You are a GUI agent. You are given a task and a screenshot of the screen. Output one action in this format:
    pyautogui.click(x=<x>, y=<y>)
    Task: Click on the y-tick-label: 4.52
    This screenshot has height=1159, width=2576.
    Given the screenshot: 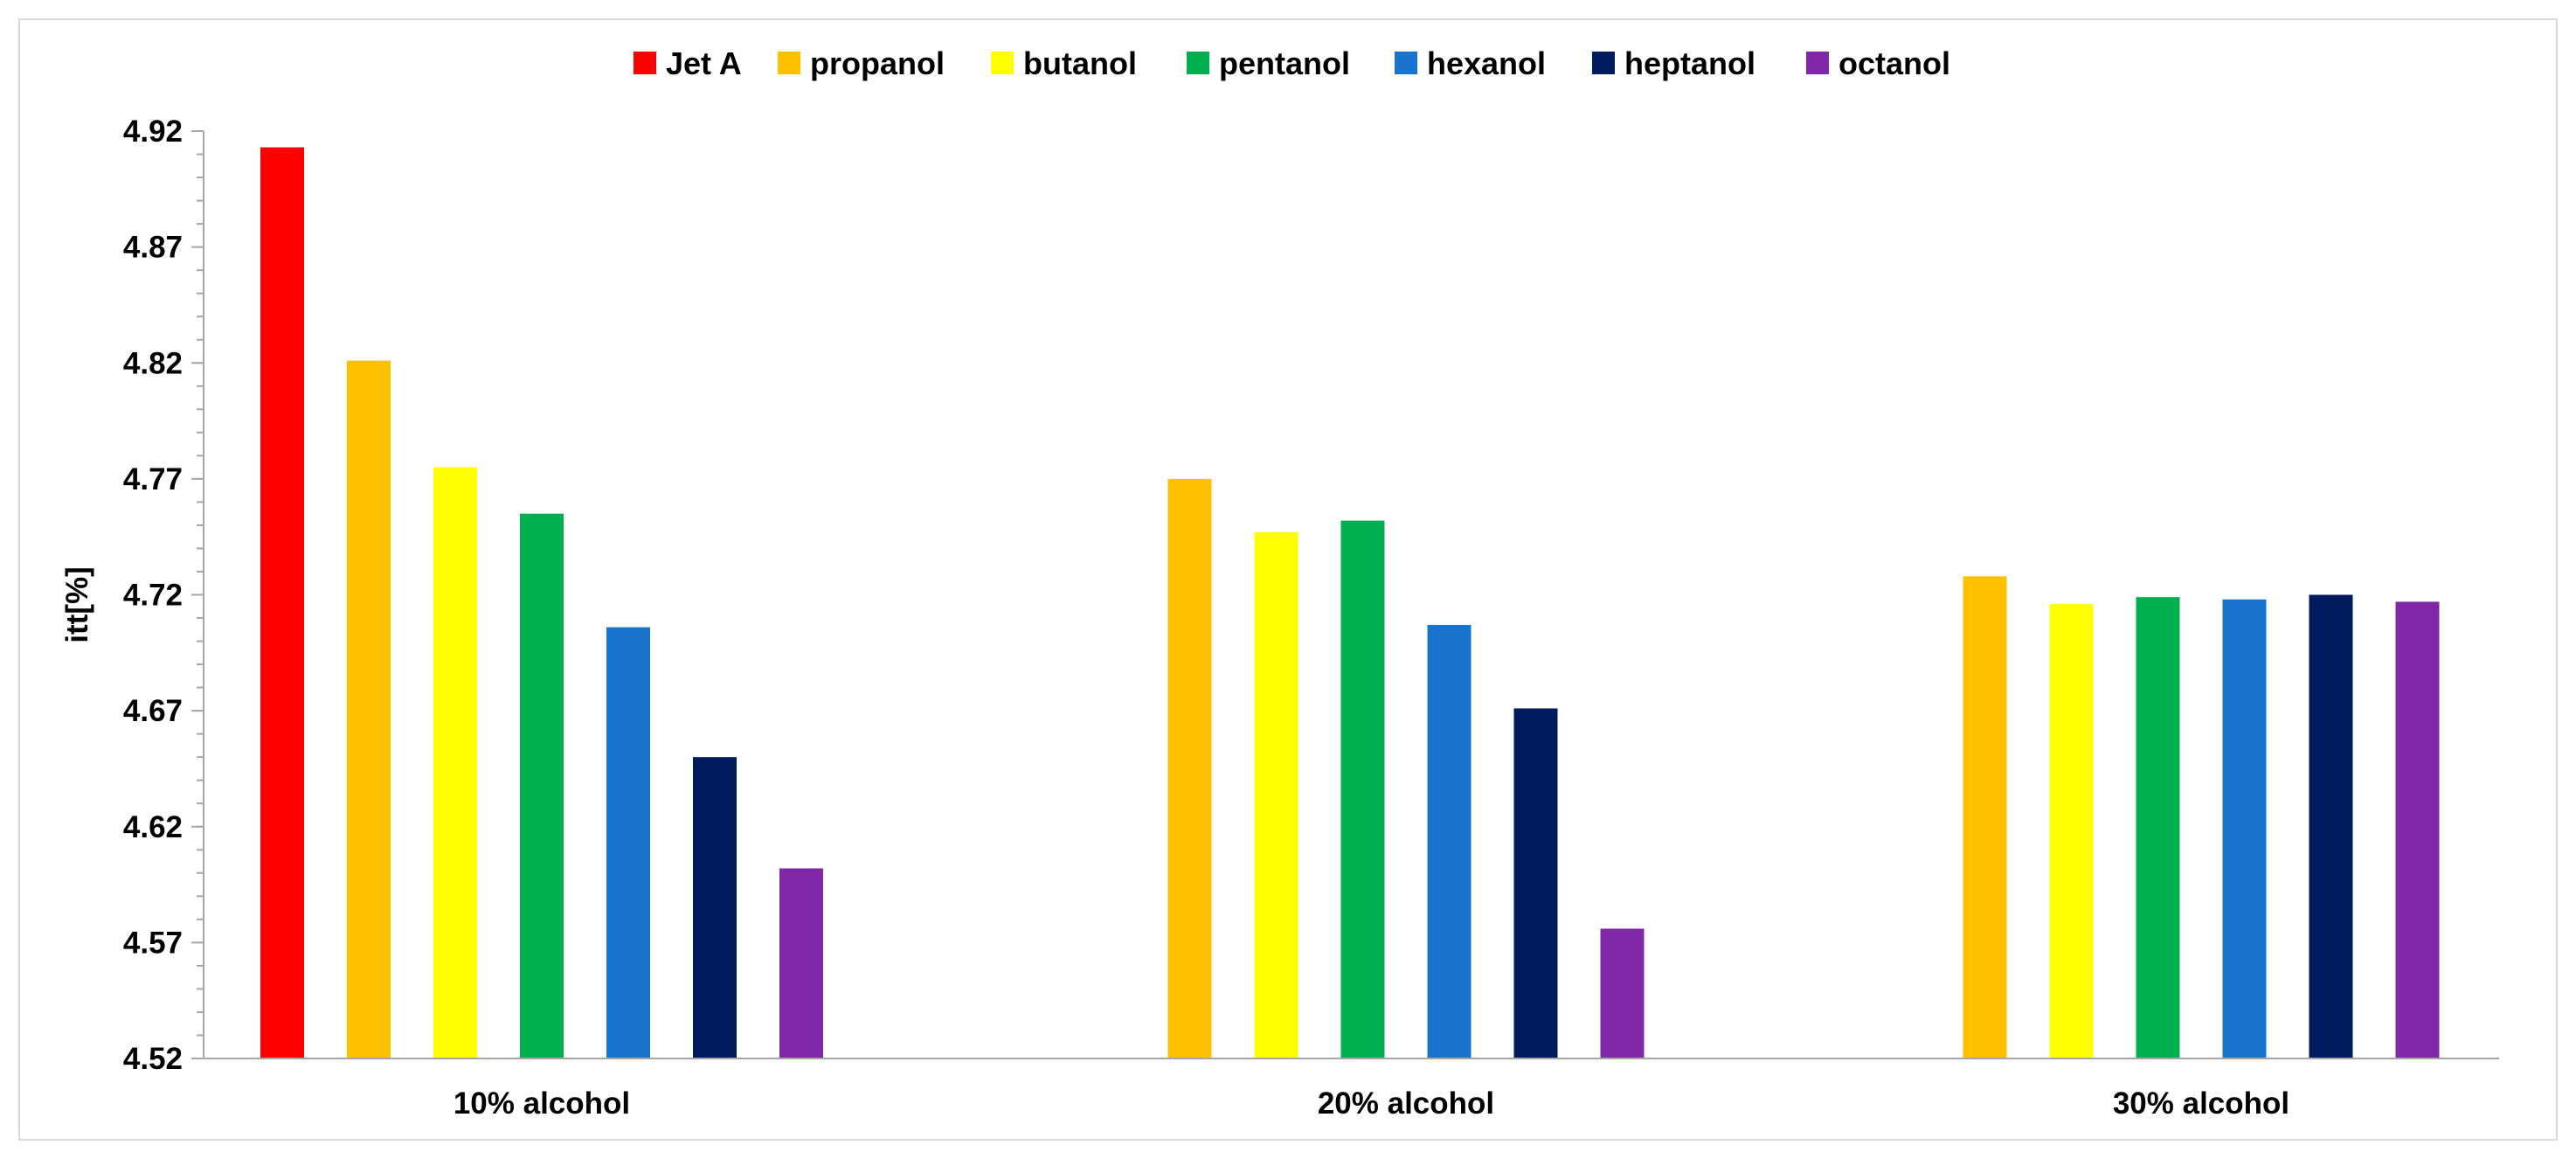 What is the action you would take?
    pyautogui.click(x=153, y=1059)
    